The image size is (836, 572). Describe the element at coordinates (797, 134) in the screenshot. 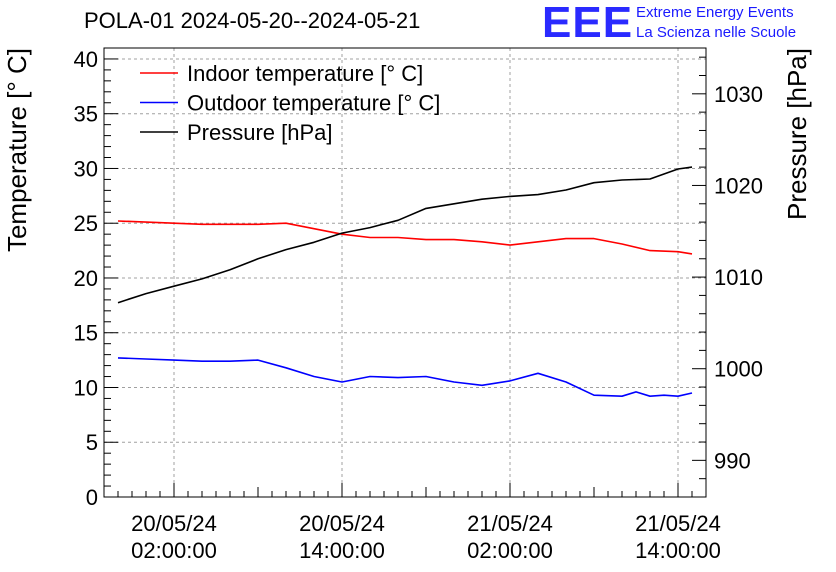

I see `y2-axis-label: Pressure [hPa]` at that location.